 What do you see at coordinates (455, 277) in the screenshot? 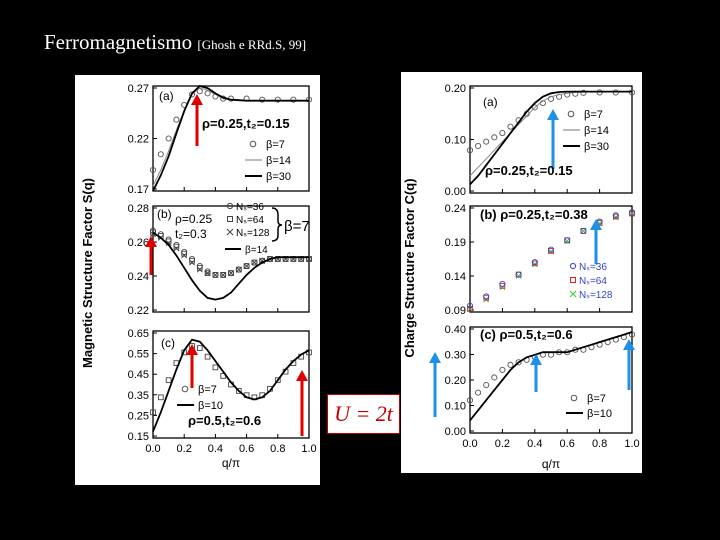
I see `right-b-ytick-label: 0.14` at bounding box center [455, 277].